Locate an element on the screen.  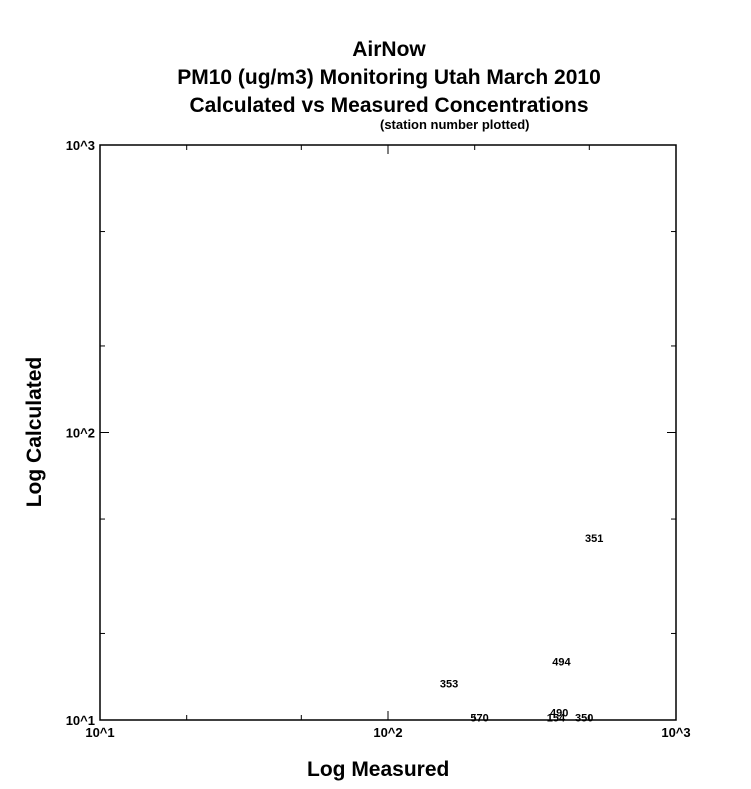
station-label-350: 350 is located at coordinates (584, 719).